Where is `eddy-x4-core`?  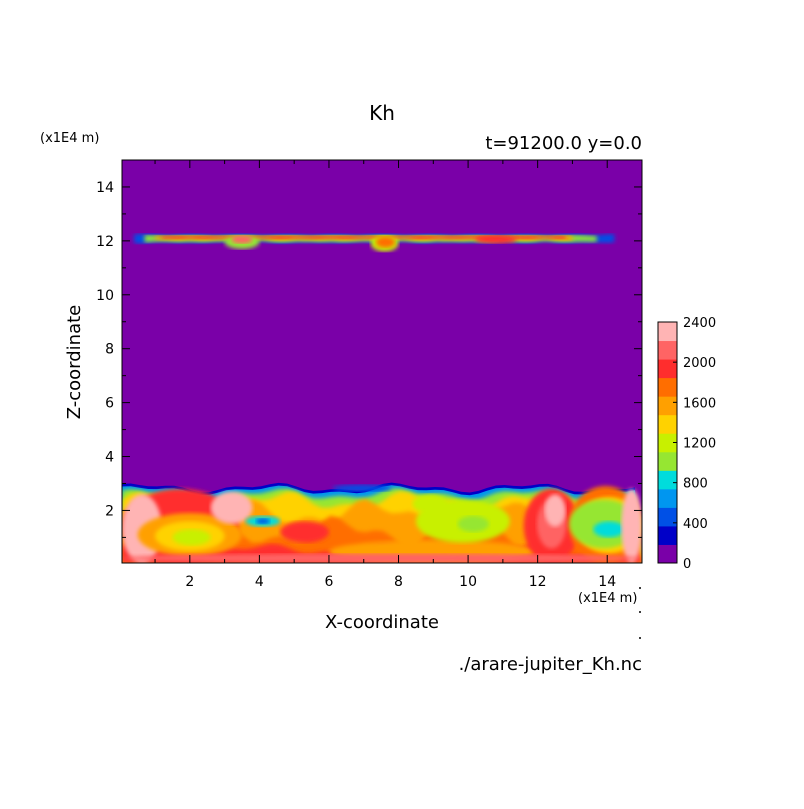 eddy-x4-core is located at coordinates (262, 521).